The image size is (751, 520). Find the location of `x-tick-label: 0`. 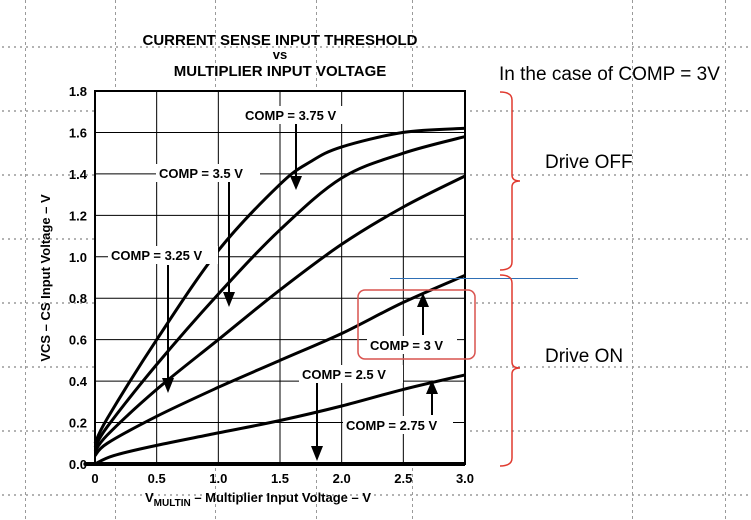

x-tick-label: 0 is located at coordinates (94, 478).